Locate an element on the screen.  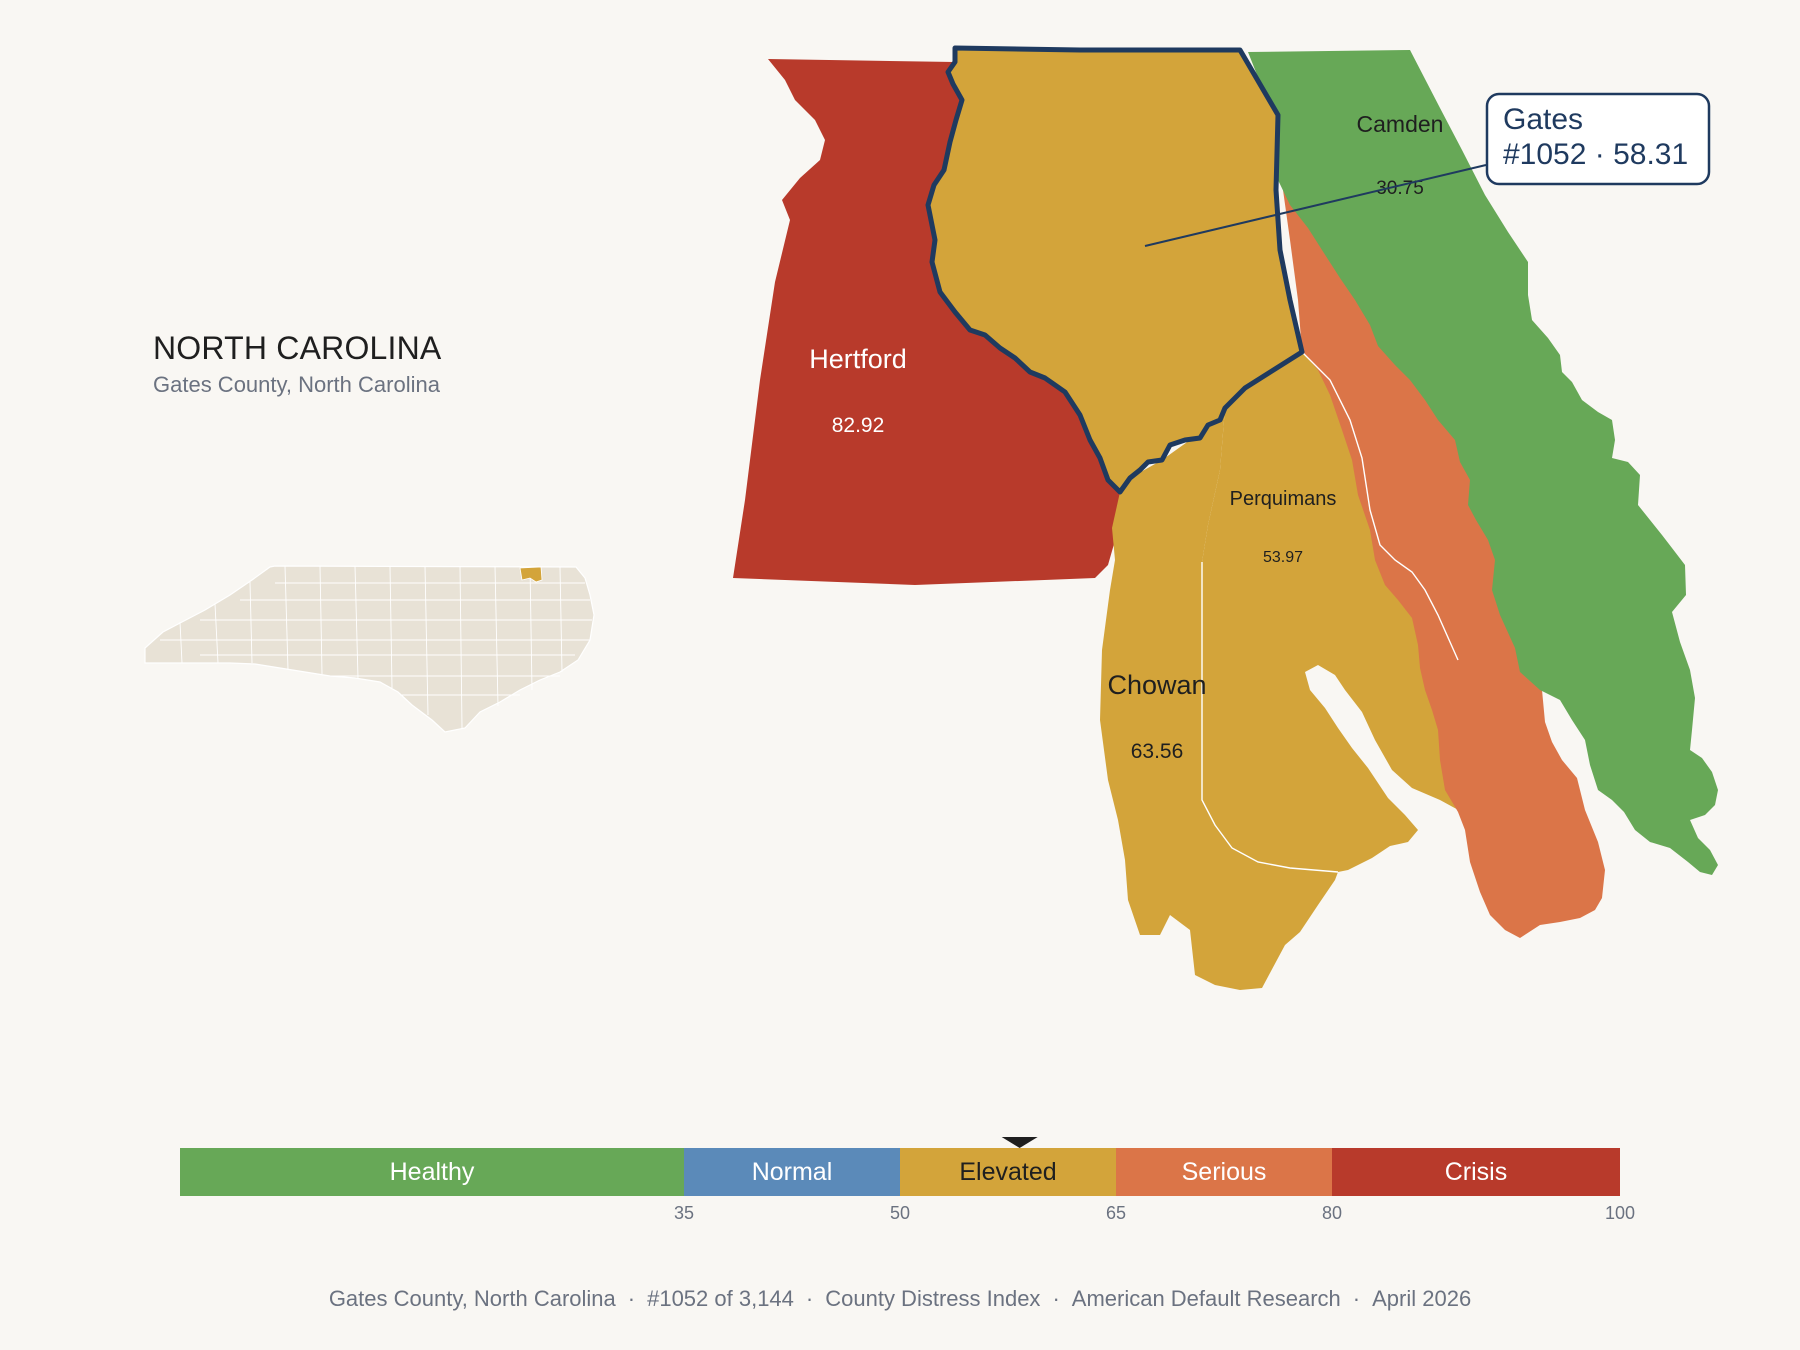
legend-label-serious: Serious is located at coordinates (1224, 1172).